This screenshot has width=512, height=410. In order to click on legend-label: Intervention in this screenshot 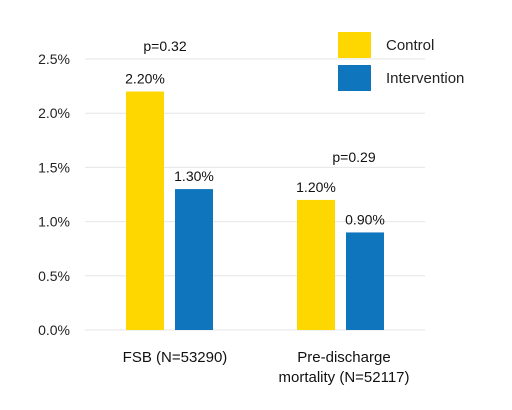, I will do `click(425, 78)`.